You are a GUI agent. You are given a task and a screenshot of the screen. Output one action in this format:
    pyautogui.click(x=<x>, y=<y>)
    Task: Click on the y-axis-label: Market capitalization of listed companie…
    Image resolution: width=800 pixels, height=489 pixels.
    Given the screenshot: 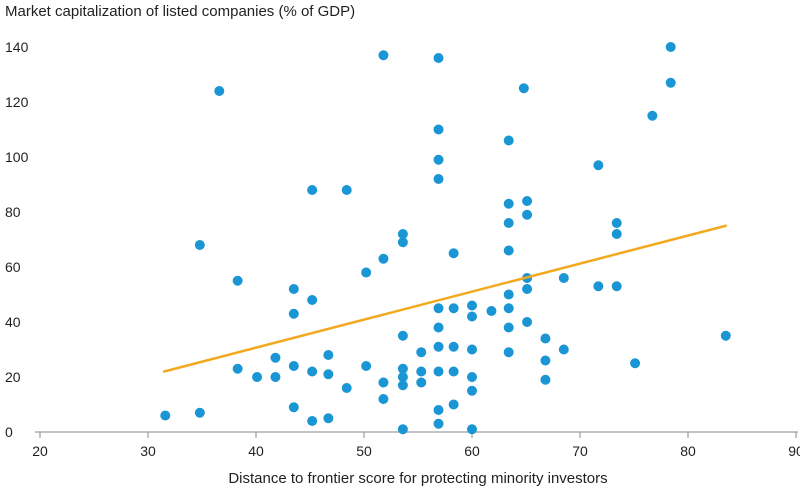 What is the action you would take?
    pyautogui.click(x=180, y=11)
    